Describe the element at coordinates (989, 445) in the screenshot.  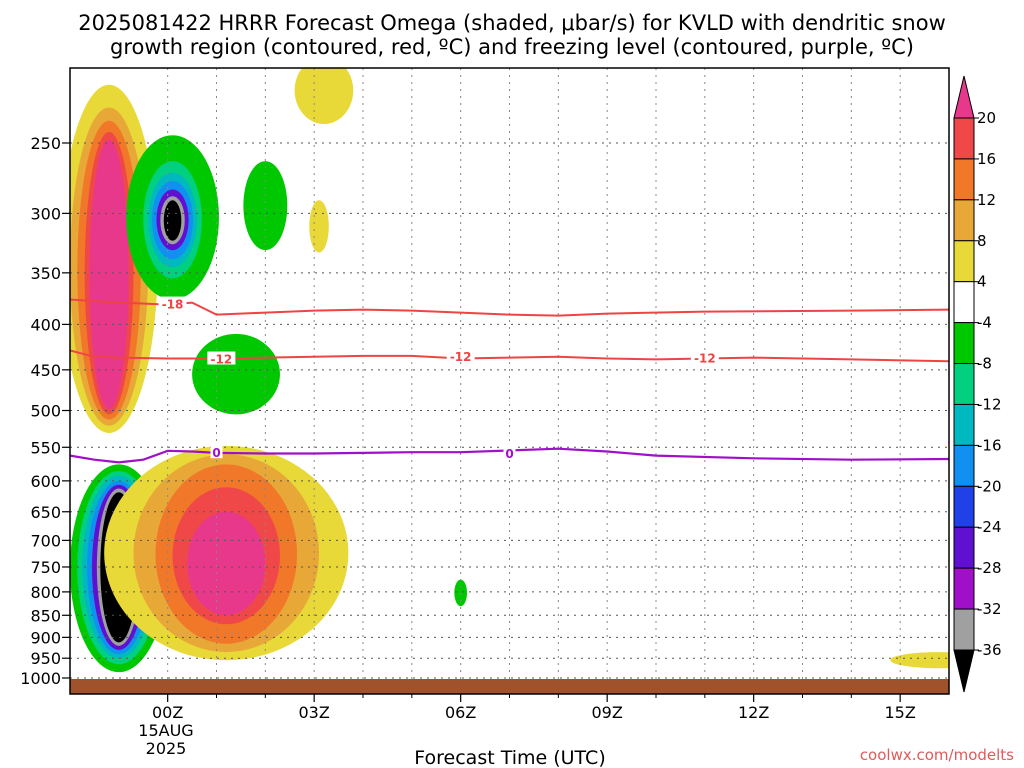
I see `colorbar-label-8: -16` at that location.